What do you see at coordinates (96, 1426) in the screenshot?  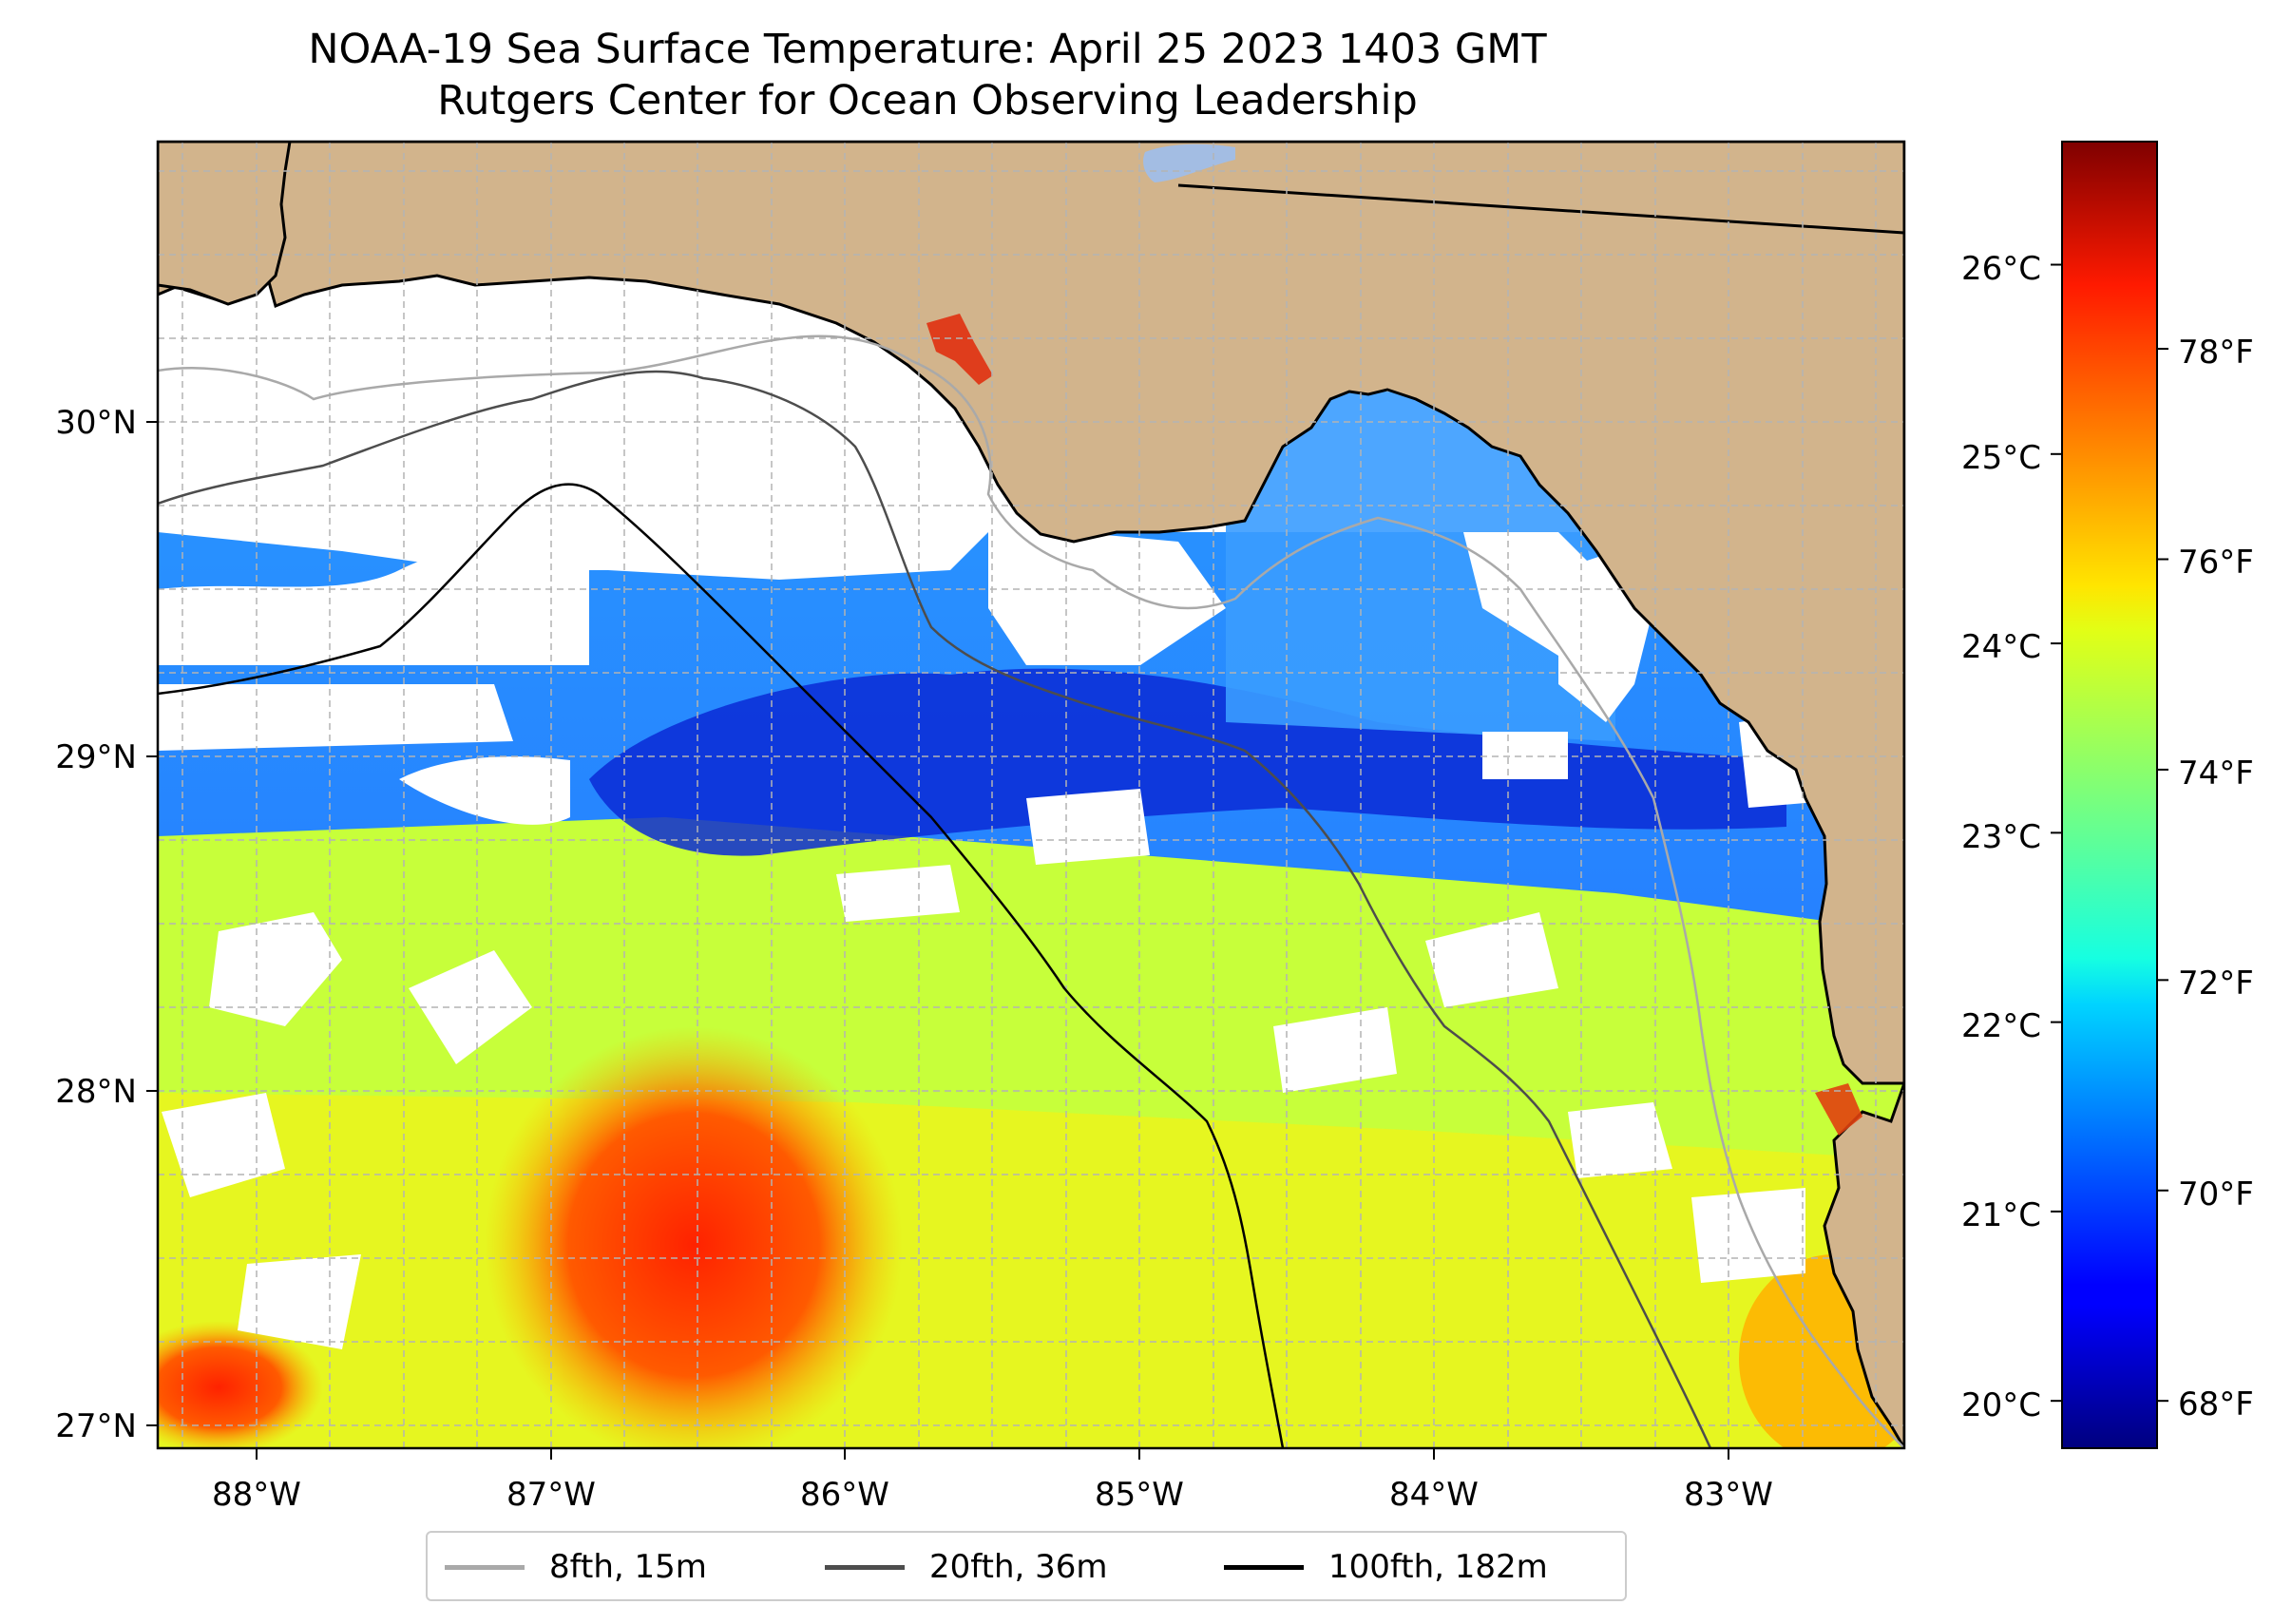 I see `lat-tick-27: 27°N` at bounding box center [96, 1426].